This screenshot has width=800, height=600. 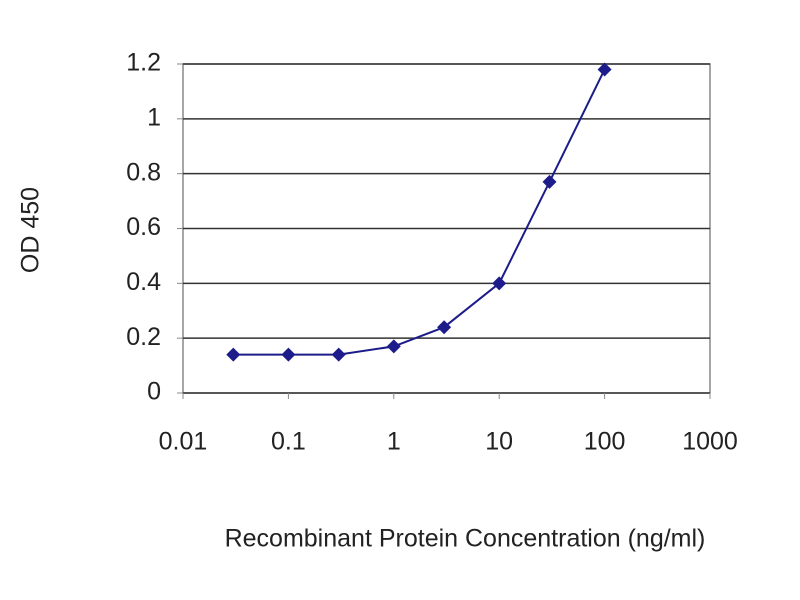 What do you see at coordinates (143, 172) in the screenshot?
I see `y-tick-label: 0.8` at bounding box center [143, 172].